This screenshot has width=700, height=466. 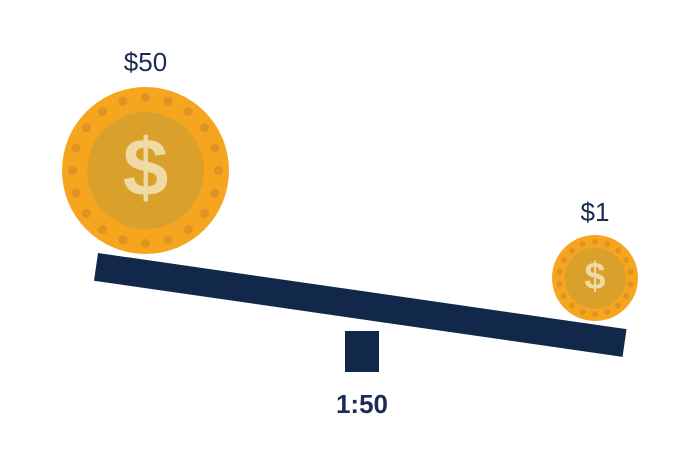 I want to click on dollar-coin-small-icon: $, so click(x=595, y=278).